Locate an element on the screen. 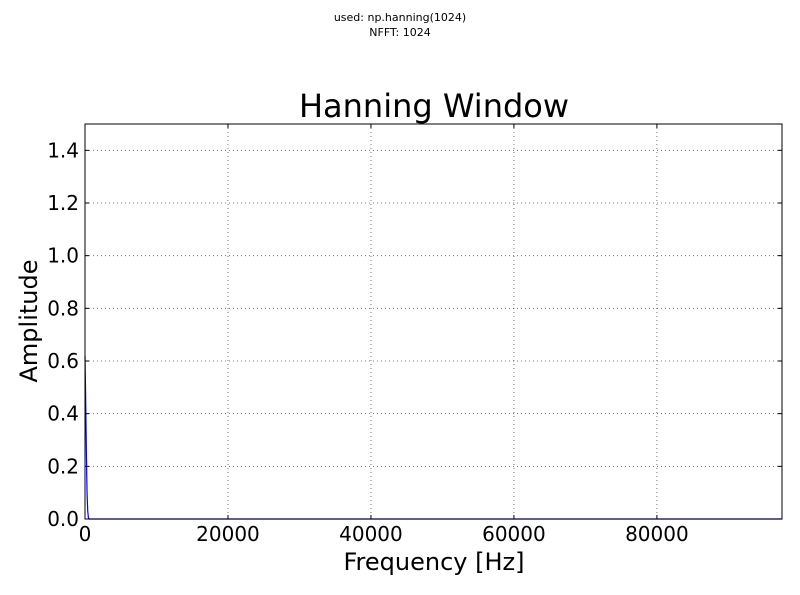 Image resolution: width=800 pixels, height=595 pixels. y-tick-label: 0.0 is located at coordinates (63, 519).